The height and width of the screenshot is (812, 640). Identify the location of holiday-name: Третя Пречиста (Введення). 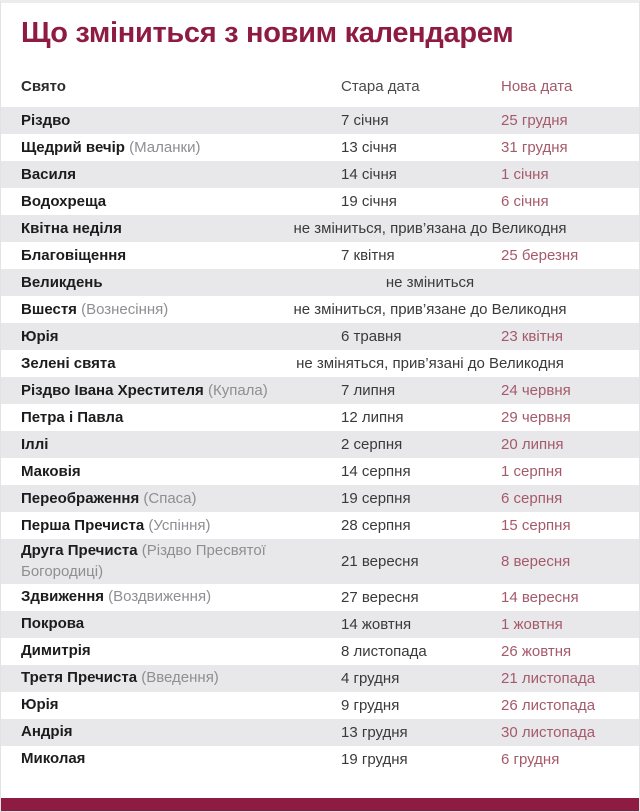
(120, 678).